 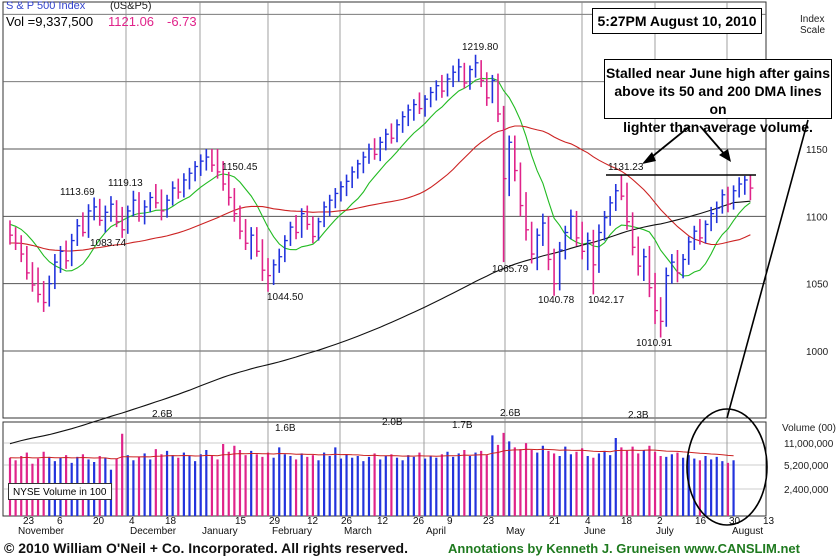 What do you see at coordinates (240, 167) in the screenshot?
I see `price-point-label: 1150.45` at bounding box center [240, 167].